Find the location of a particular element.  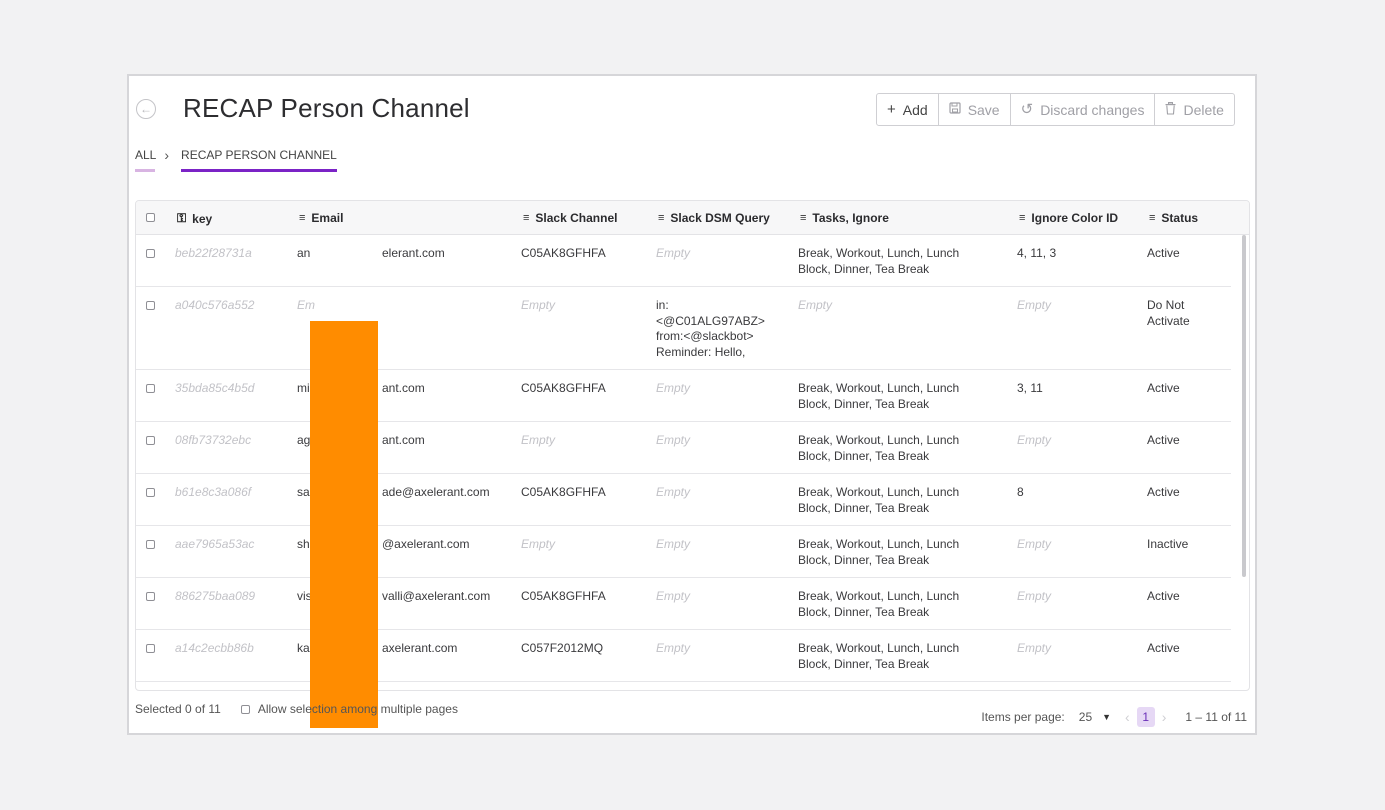

cell-email: ka is located at coordinates (303, 648).